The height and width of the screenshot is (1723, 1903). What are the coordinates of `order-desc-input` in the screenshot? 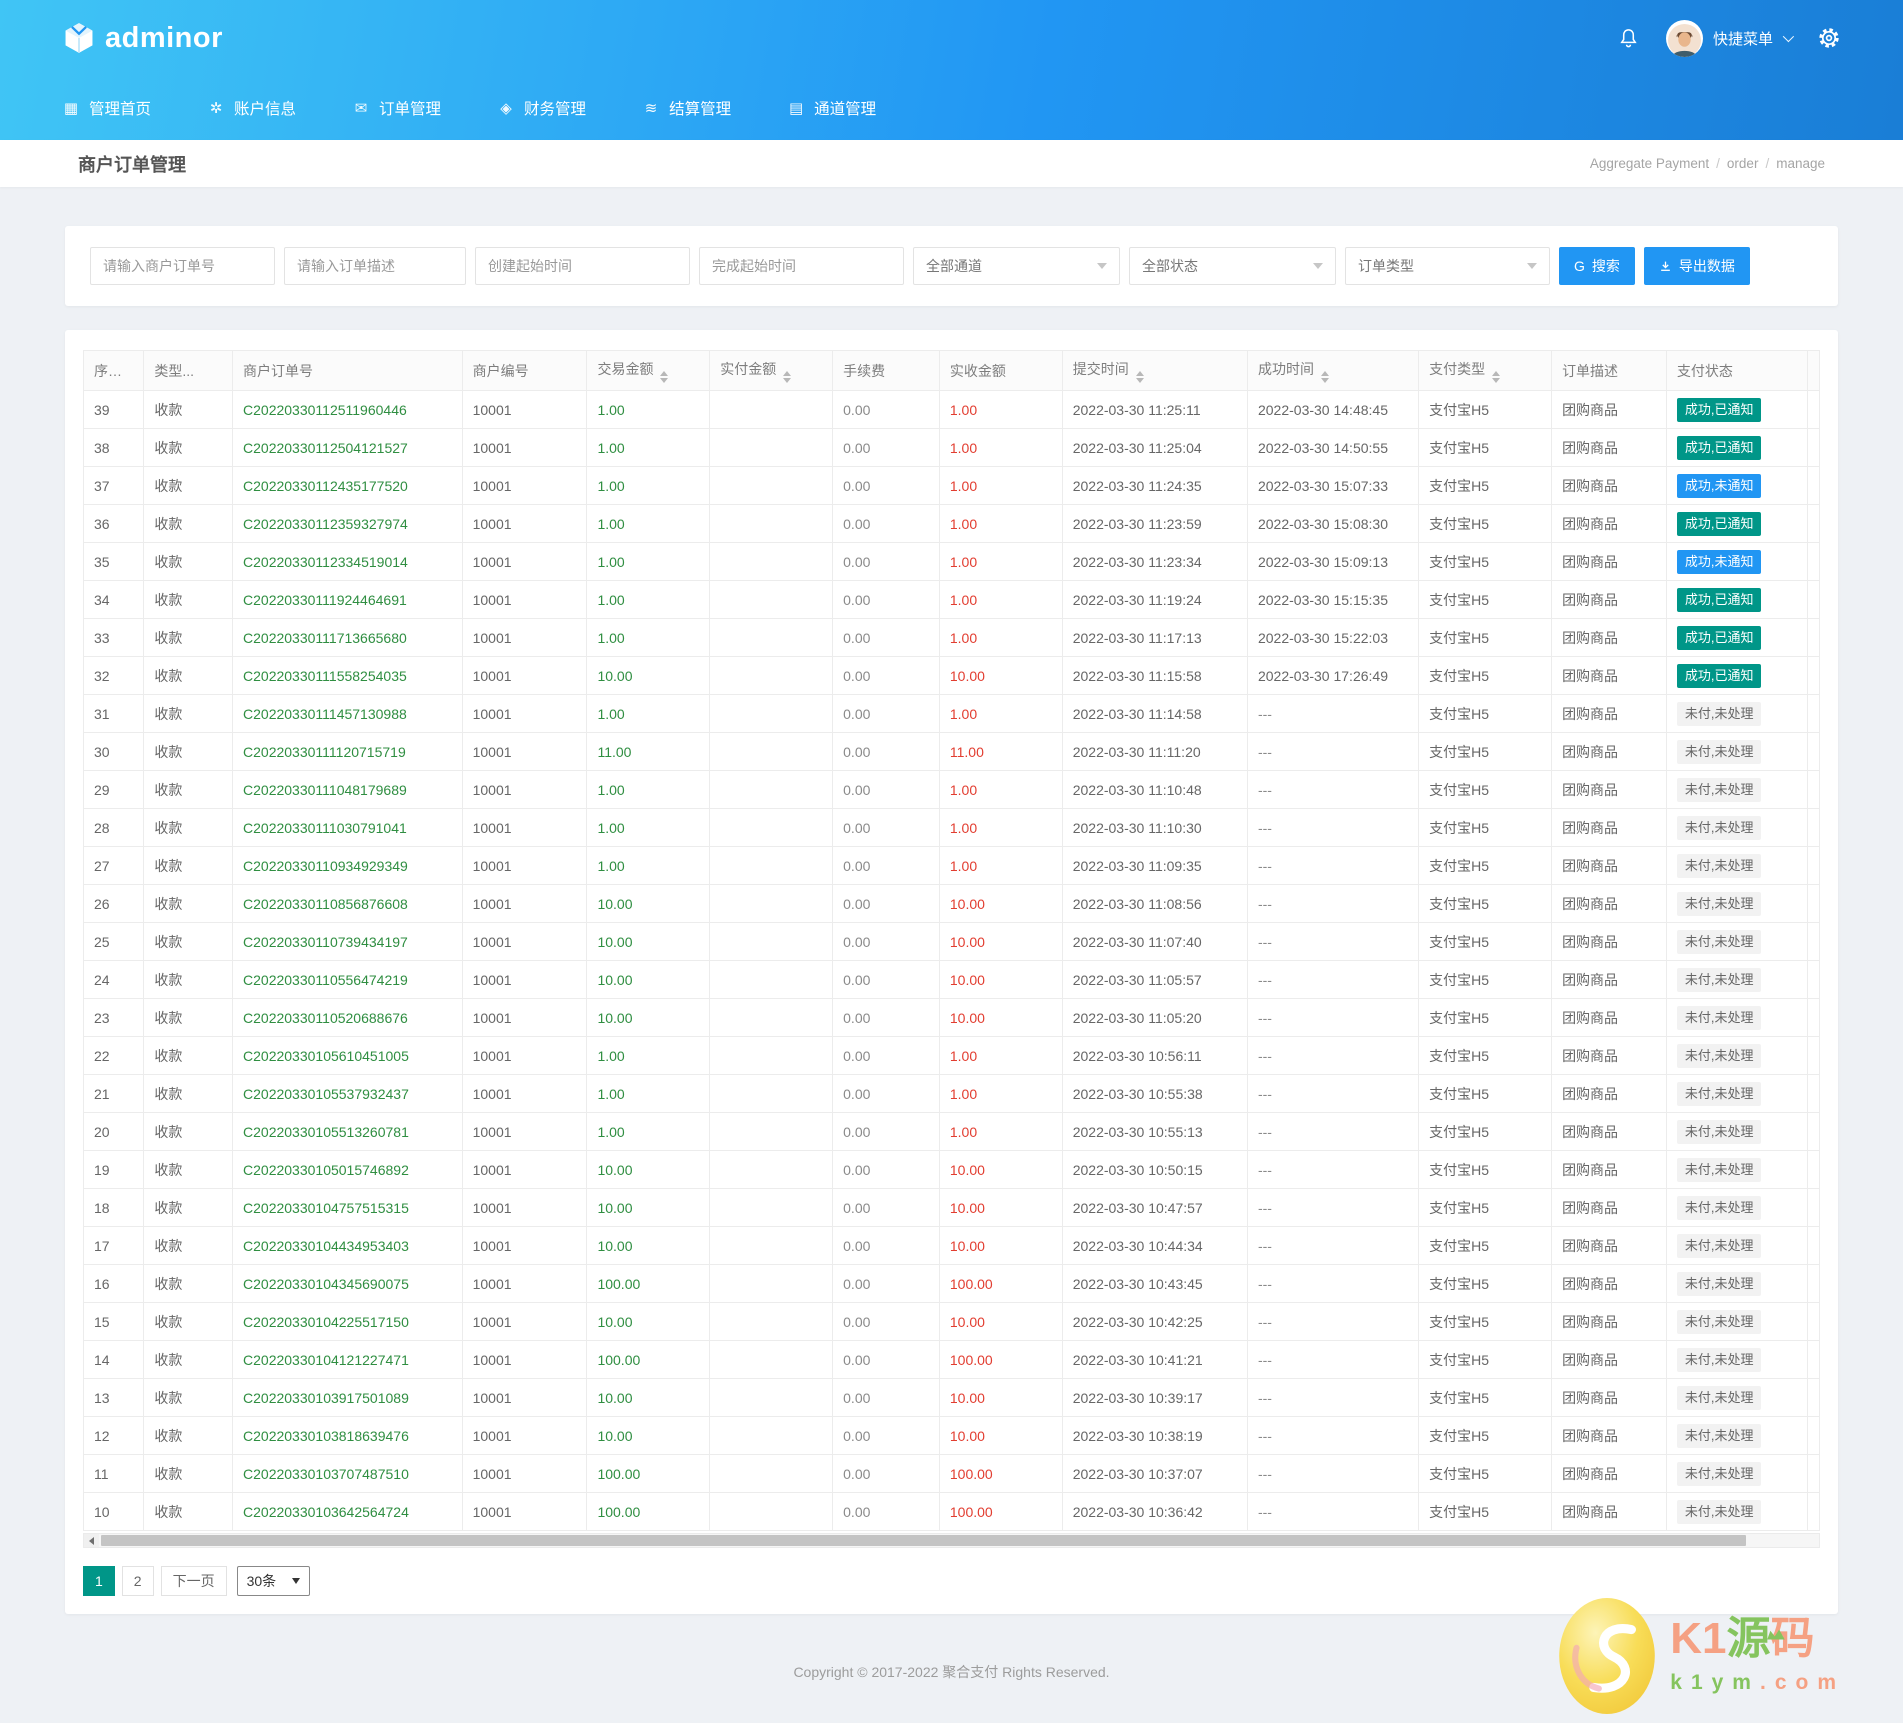 It's located at (375, 266).